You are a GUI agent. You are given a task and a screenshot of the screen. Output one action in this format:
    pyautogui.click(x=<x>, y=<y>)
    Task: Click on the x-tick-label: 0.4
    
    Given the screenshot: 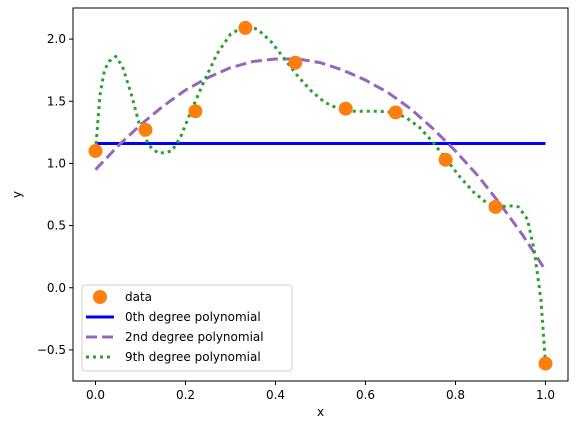 What is the action you would take?
    pyautogui.click(x=275, y=395)
    